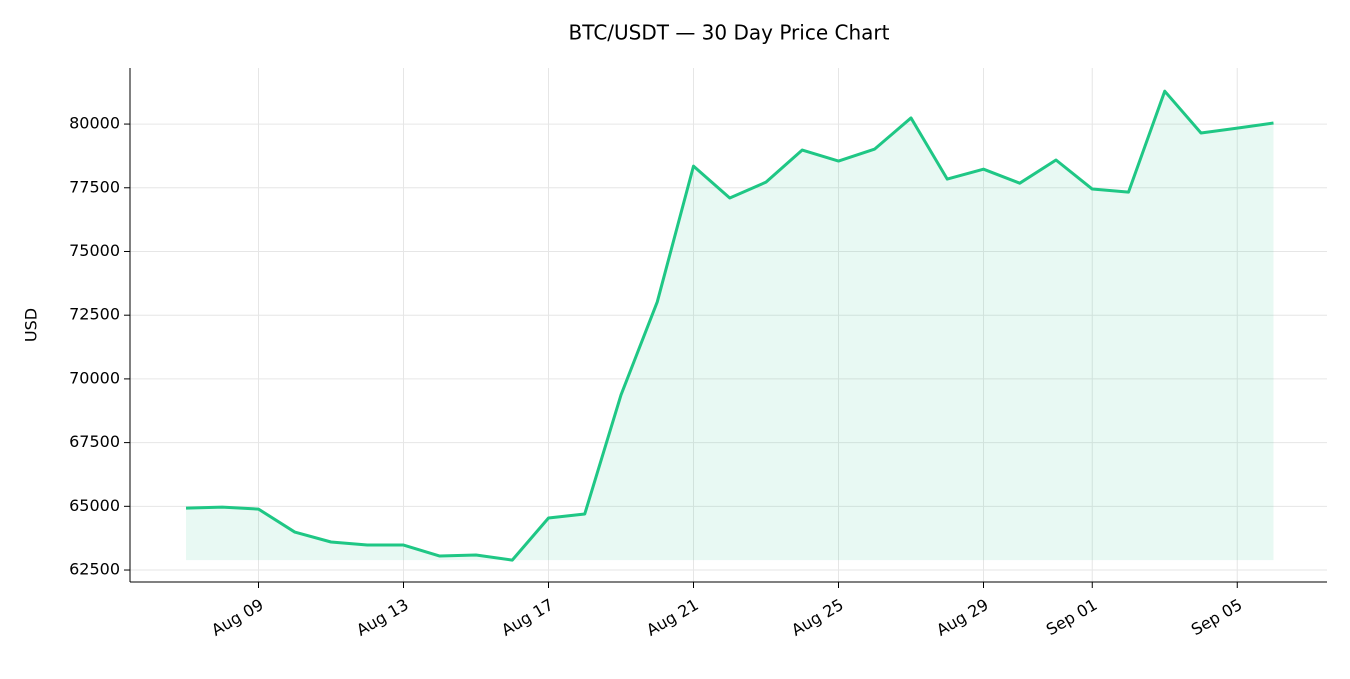  I want to click on x-tick-label: Sep 01, so click(1072, 617).